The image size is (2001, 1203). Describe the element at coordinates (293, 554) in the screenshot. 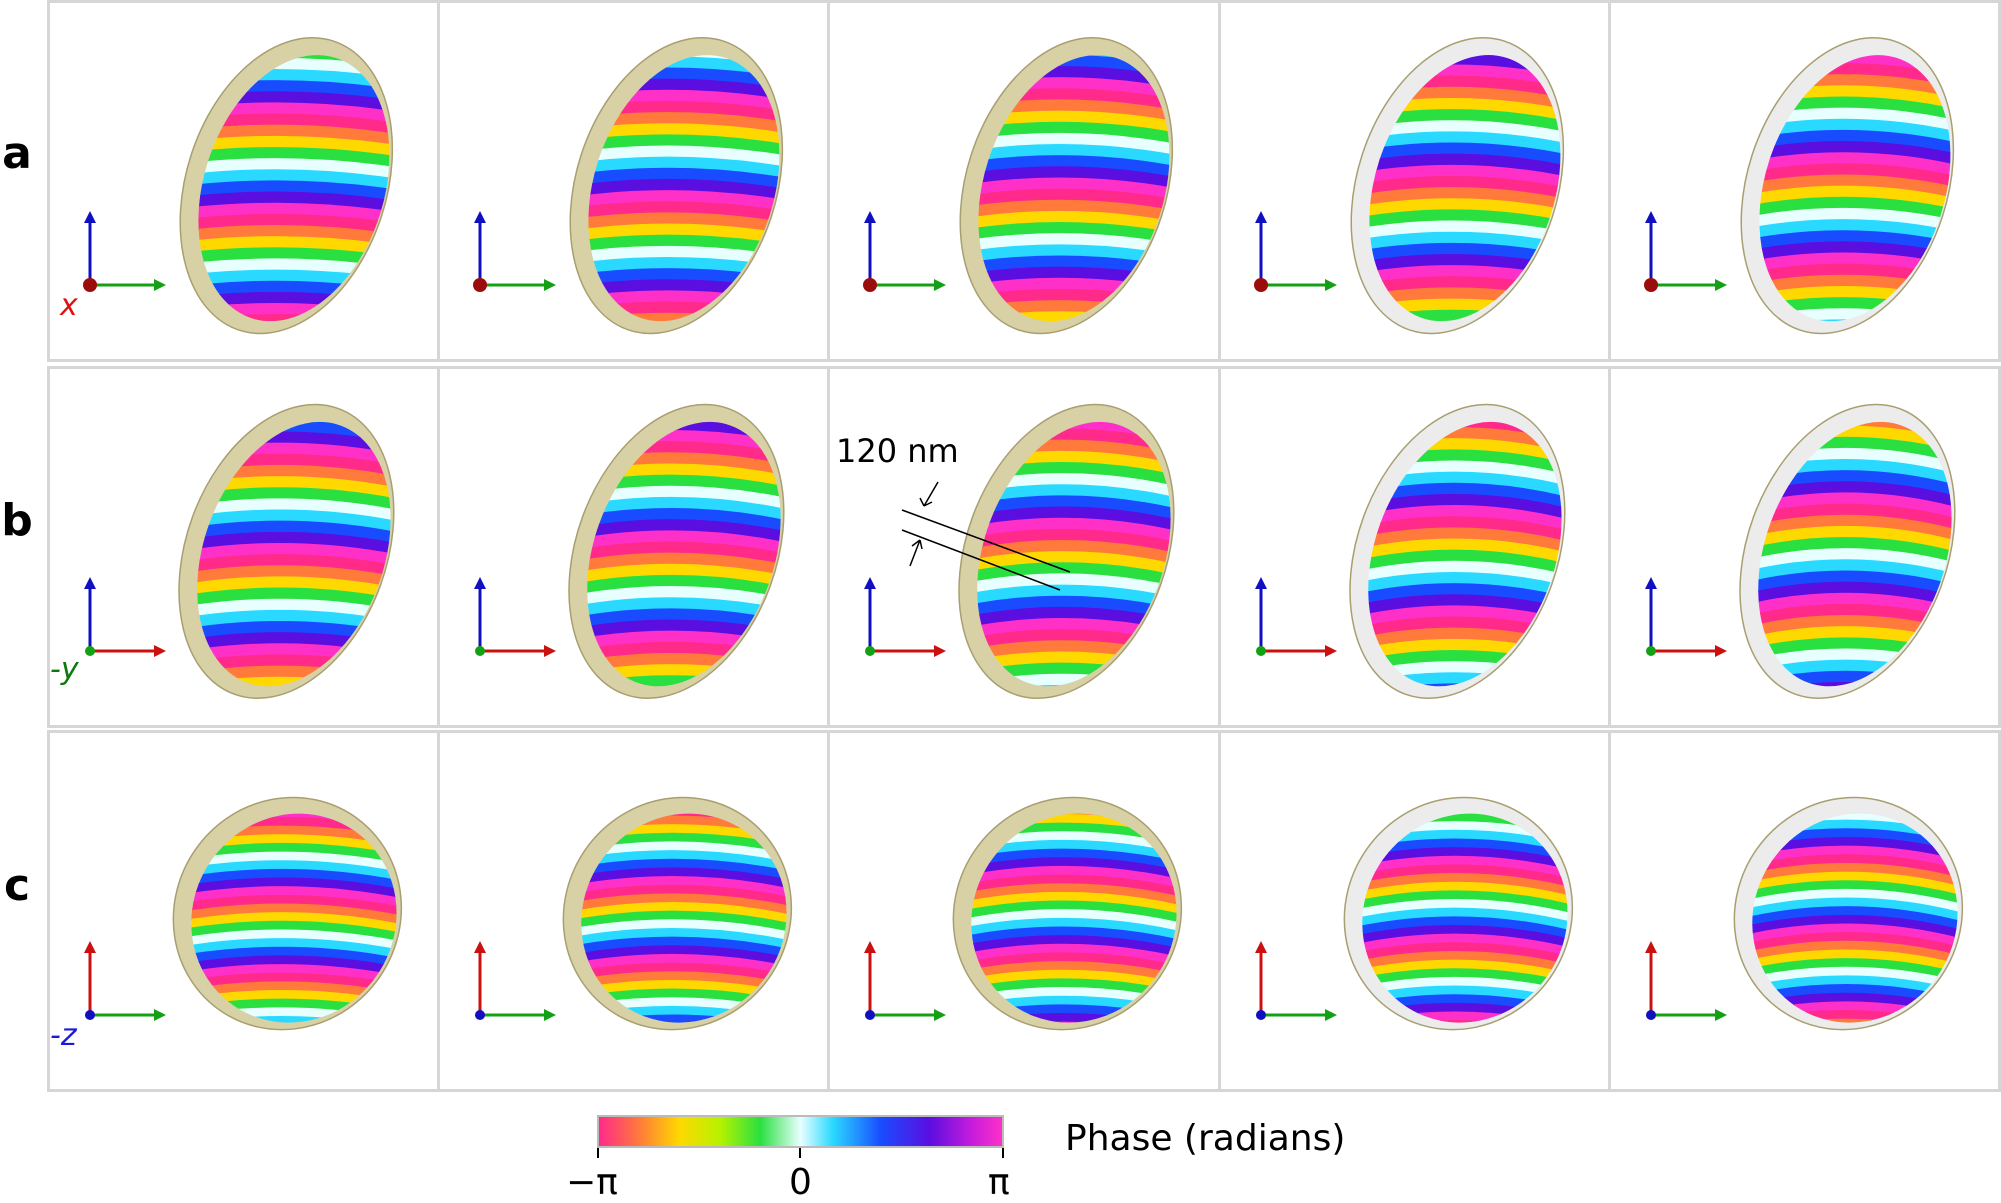

I see `particle-render-b1` at that location.